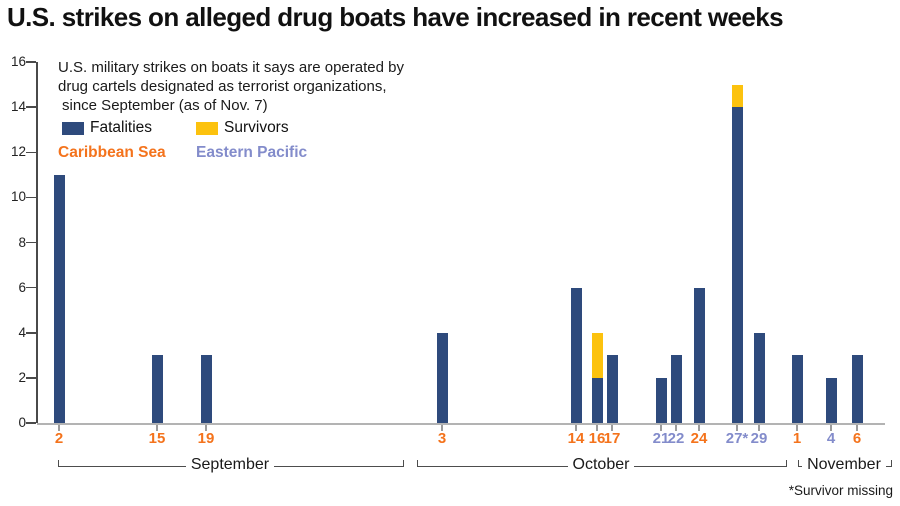  Describe the element at coordinates (597, 438) in the screenshot. I see `x-axis-date-label-october-16: 16` at that location.